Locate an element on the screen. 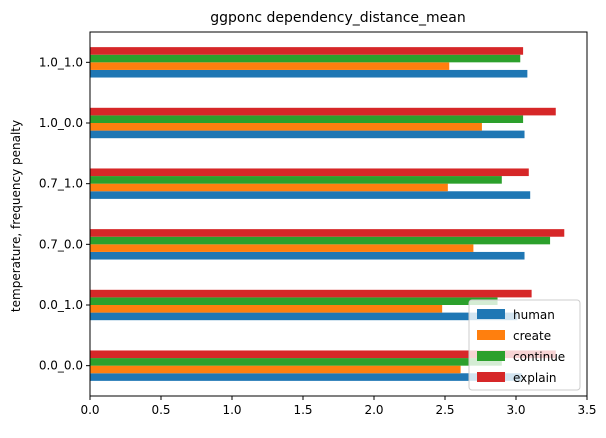  bar-create-0.7_1.0 is located at coordinates (269, 187).